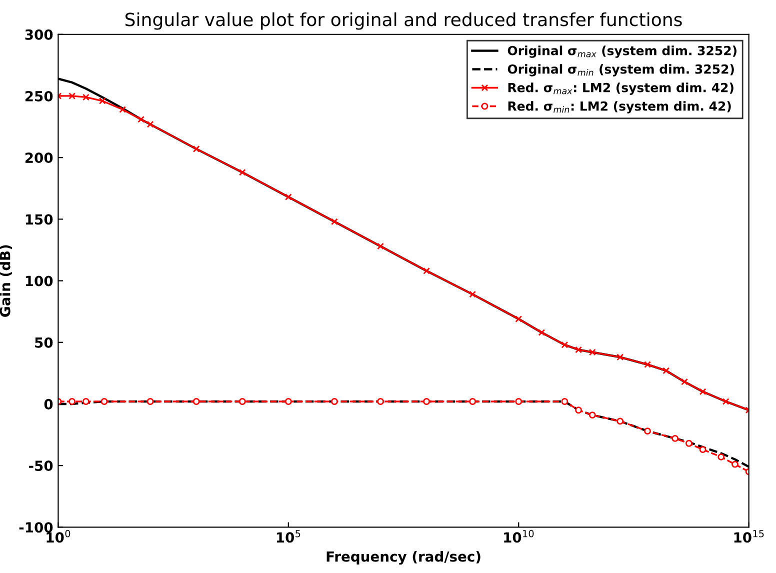 This screenshot has width=776, height=573. What do you see at coordinates (39, 34) in the screenshot?
I see `y-tick-label: 300` at bounding box center [39, 34].